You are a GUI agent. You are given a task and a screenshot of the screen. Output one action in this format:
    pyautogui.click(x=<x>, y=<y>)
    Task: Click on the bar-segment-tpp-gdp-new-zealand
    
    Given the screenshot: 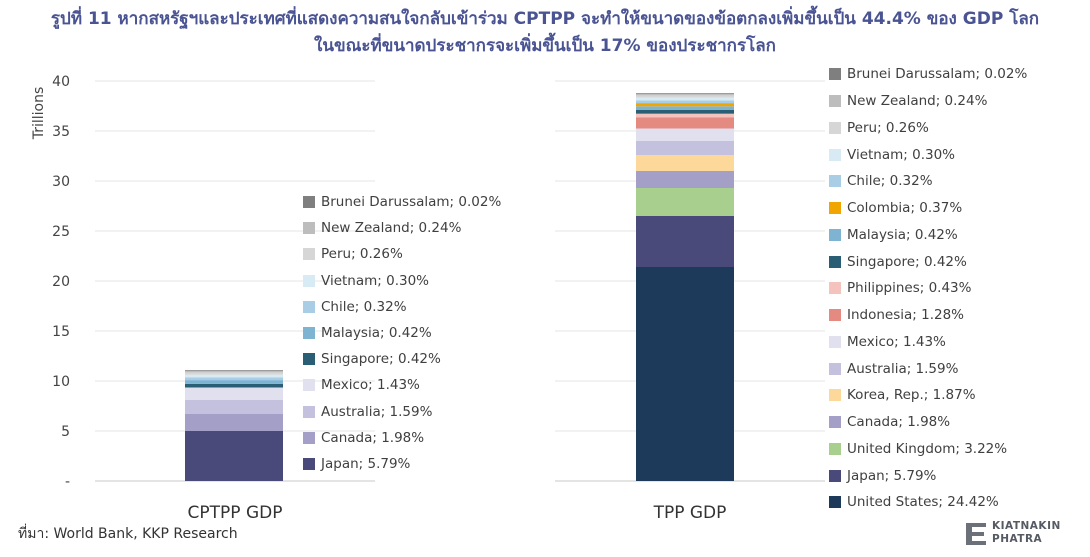 What is the action you would take?
    pyautogui.click(x=685, y=94)
    